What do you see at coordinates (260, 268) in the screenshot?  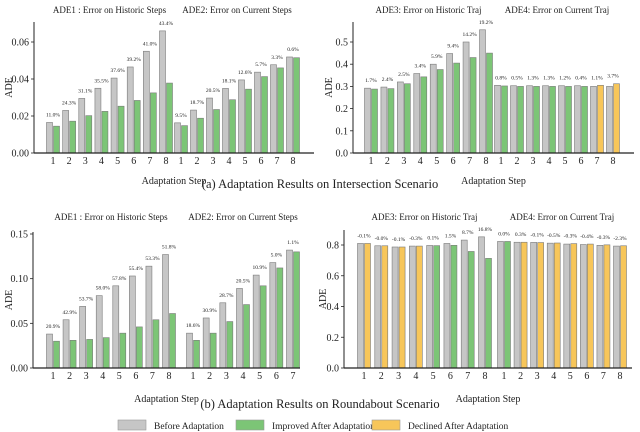 I see `data-label: 10.9%` at bounding box center [260, 268].